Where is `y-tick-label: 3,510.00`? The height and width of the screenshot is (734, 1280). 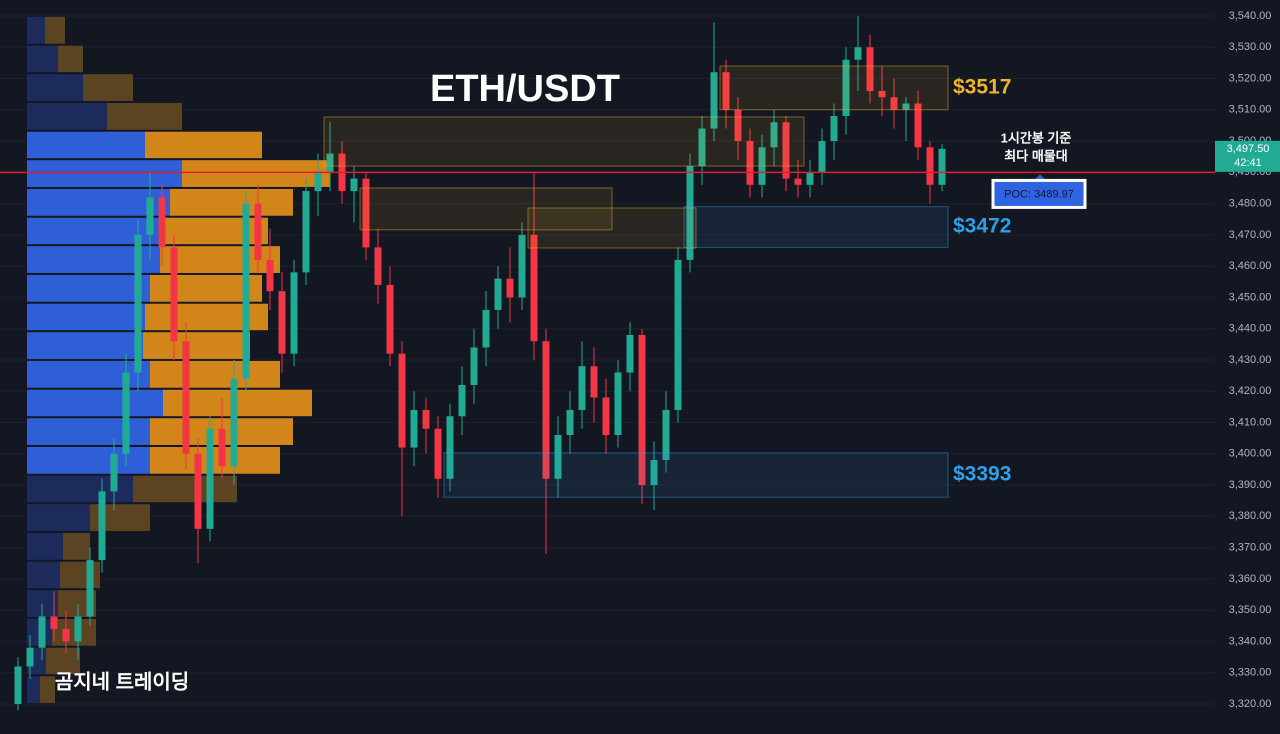 y-tick-label: 3,510.00 is located at coordinates (1250, 110).